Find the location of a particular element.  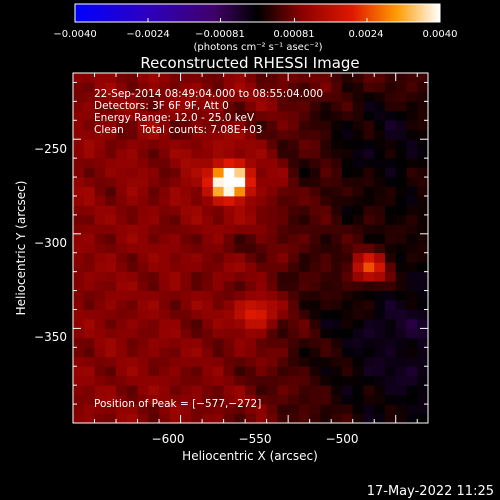

colorbar-tick-label: 0.00081 is located at coordinates (293, 34).